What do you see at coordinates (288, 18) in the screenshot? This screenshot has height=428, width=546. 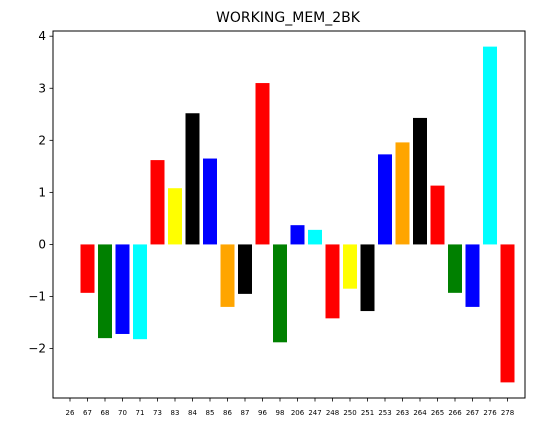 I see `chart-title: WORKING_MEM_2BK` at bounding box center [288, 18].